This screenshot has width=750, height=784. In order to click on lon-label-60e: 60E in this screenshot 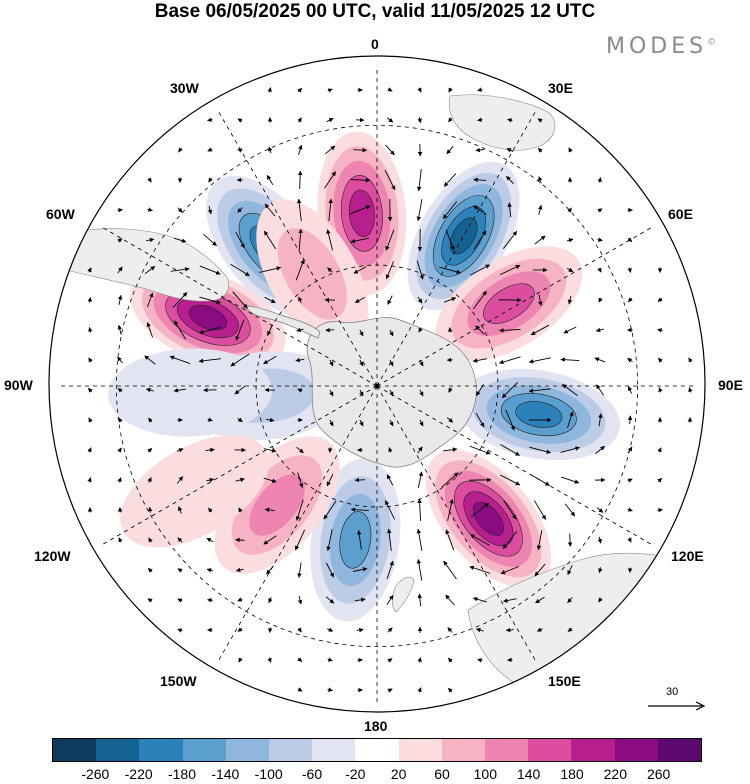, I will do `click(680, 214)`.